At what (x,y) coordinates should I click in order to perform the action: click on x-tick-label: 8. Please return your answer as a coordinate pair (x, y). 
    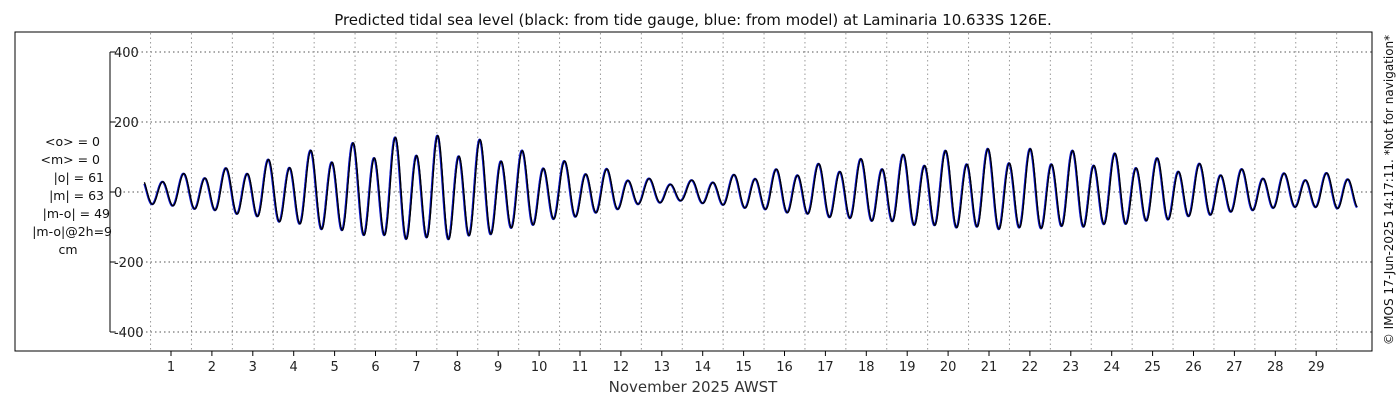
    Looking at the image, I should click on (457, 367).